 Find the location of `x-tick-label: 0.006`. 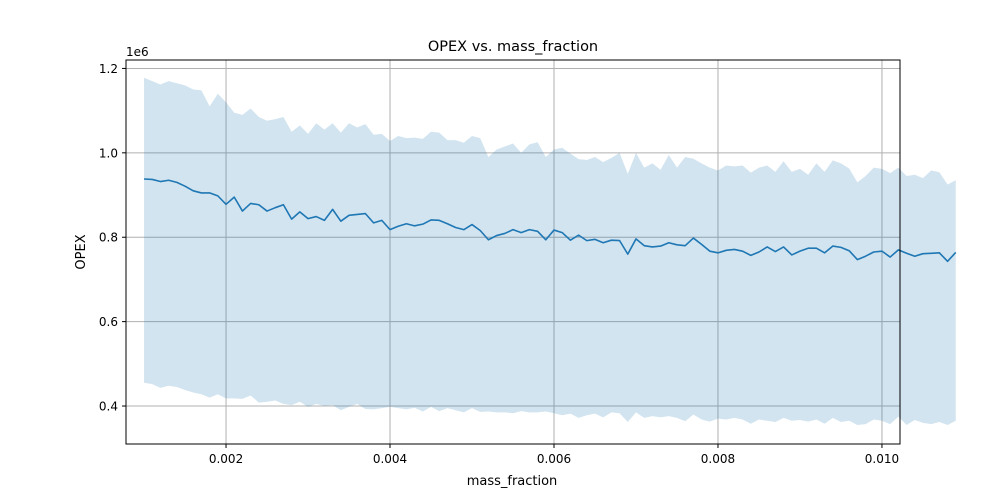

x-tick-label: 0.006 is located at coordinates (554, 459).